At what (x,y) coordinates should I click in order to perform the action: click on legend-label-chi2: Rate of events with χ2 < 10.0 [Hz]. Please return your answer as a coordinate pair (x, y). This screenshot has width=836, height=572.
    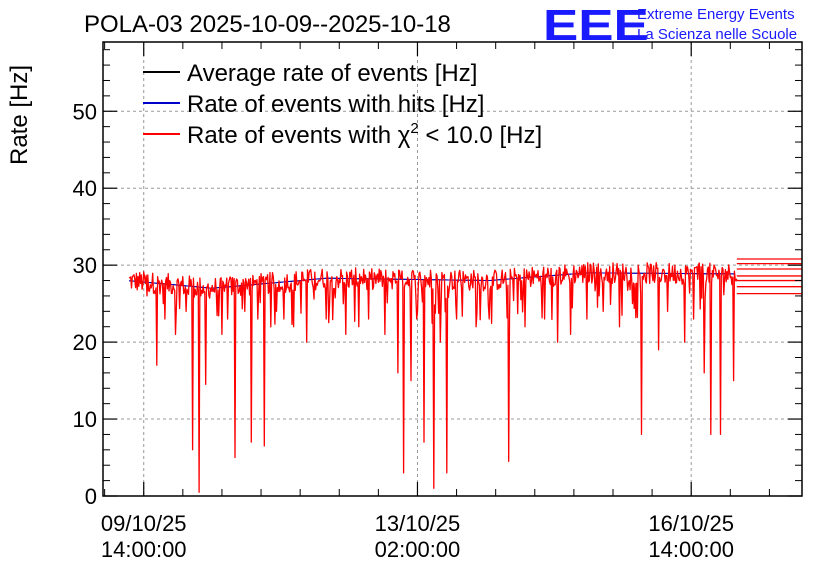
    Looking at the image, I should click on (364, 134).